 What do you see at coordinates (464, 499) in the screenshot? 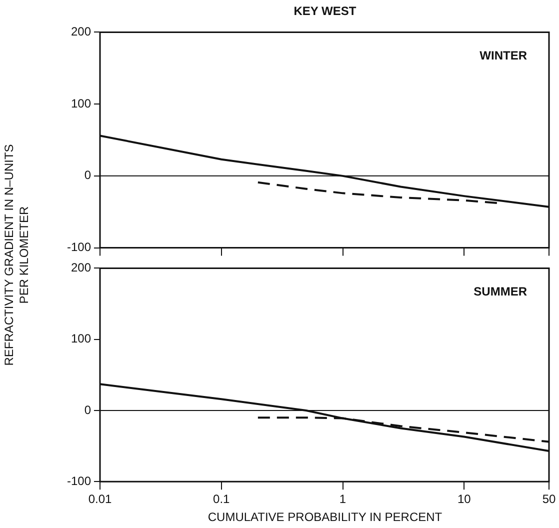
I see `x-tick-label: 10` at bounding box center [464, 499].